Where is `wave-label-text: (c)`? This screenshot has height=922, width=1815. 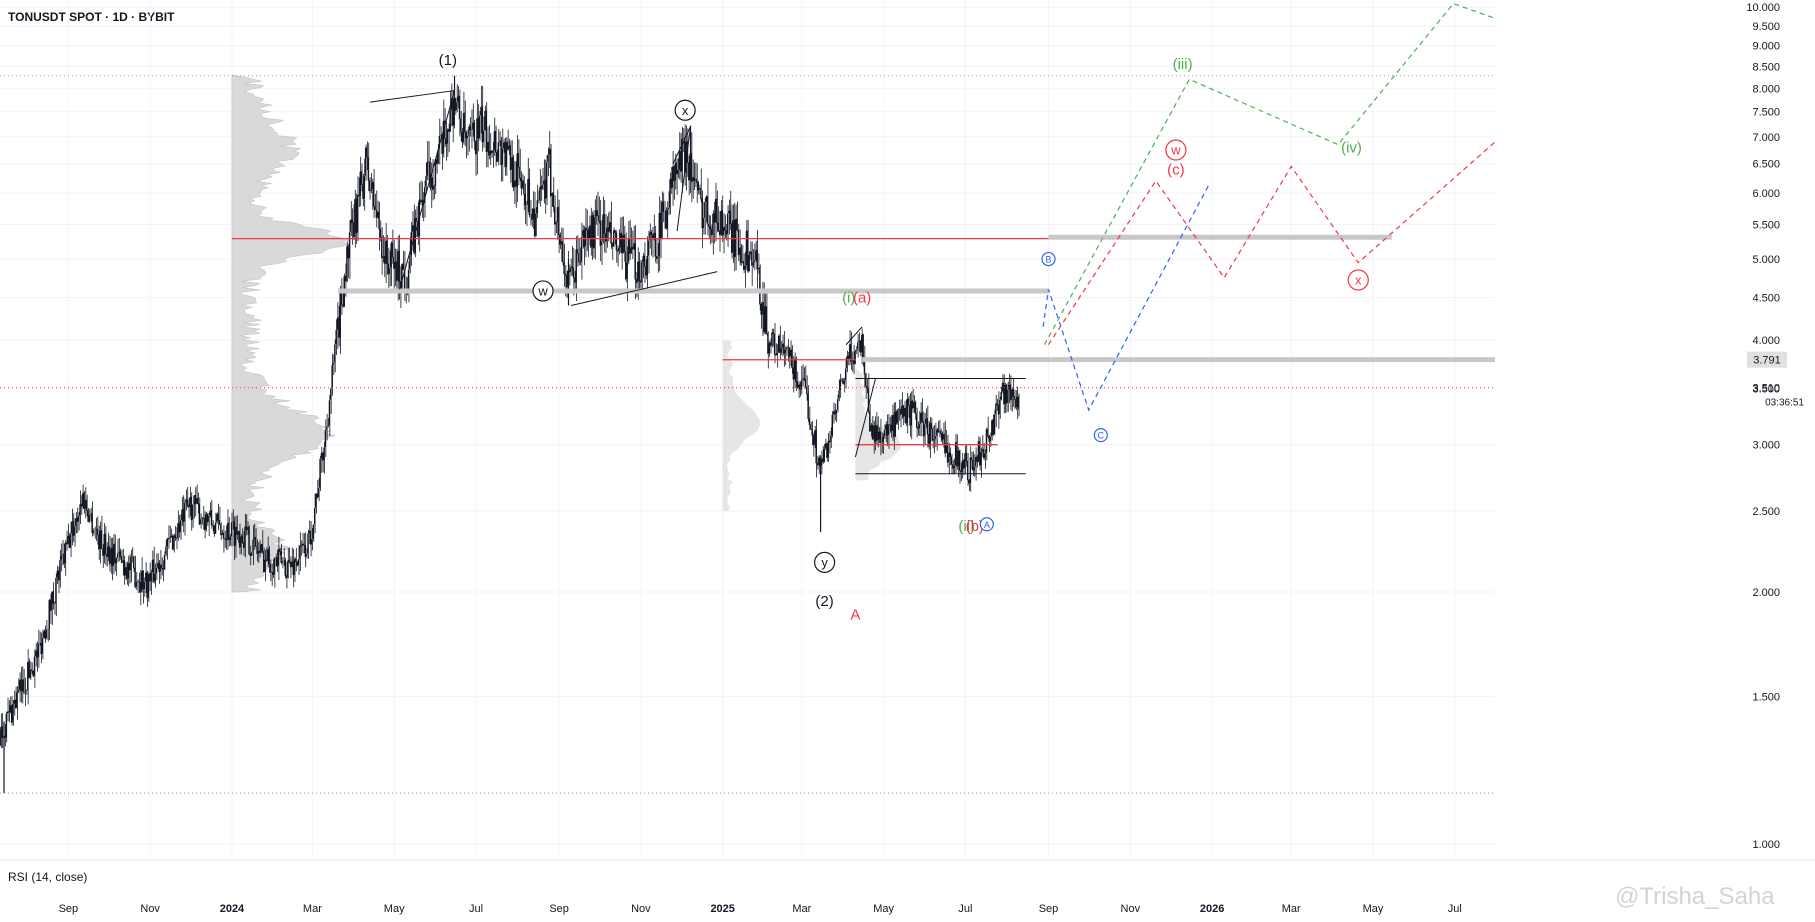 wave-label-text: (c) is located at coordinates (1176, 169).